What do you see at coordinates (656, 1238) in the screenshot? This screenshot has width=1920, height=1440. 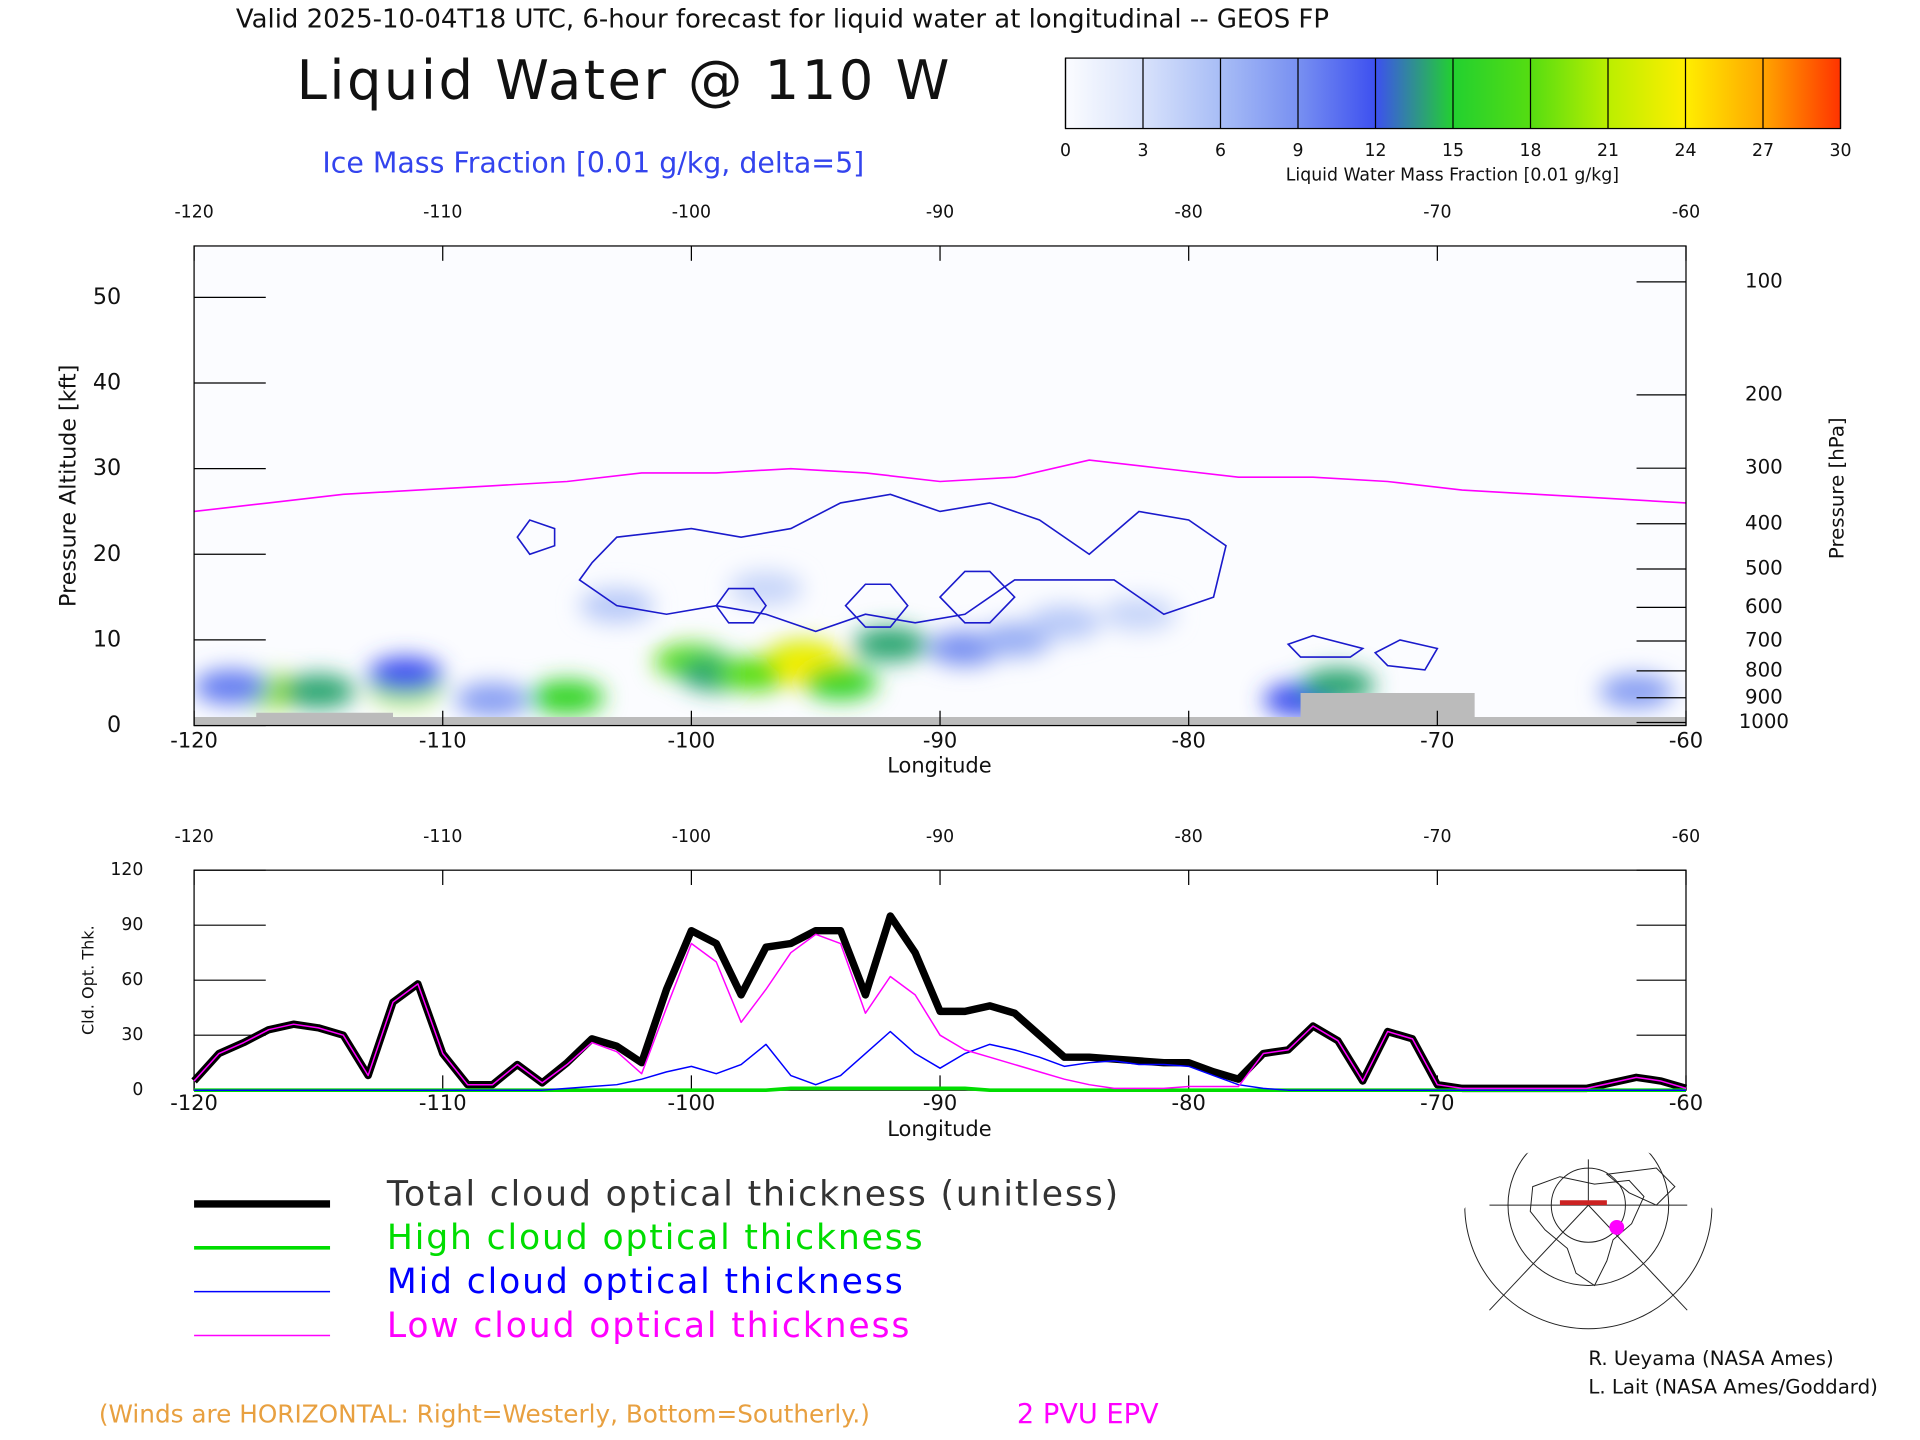 I see `legend-label: High cloud optical thickness` at bounding box center [656, 1238].